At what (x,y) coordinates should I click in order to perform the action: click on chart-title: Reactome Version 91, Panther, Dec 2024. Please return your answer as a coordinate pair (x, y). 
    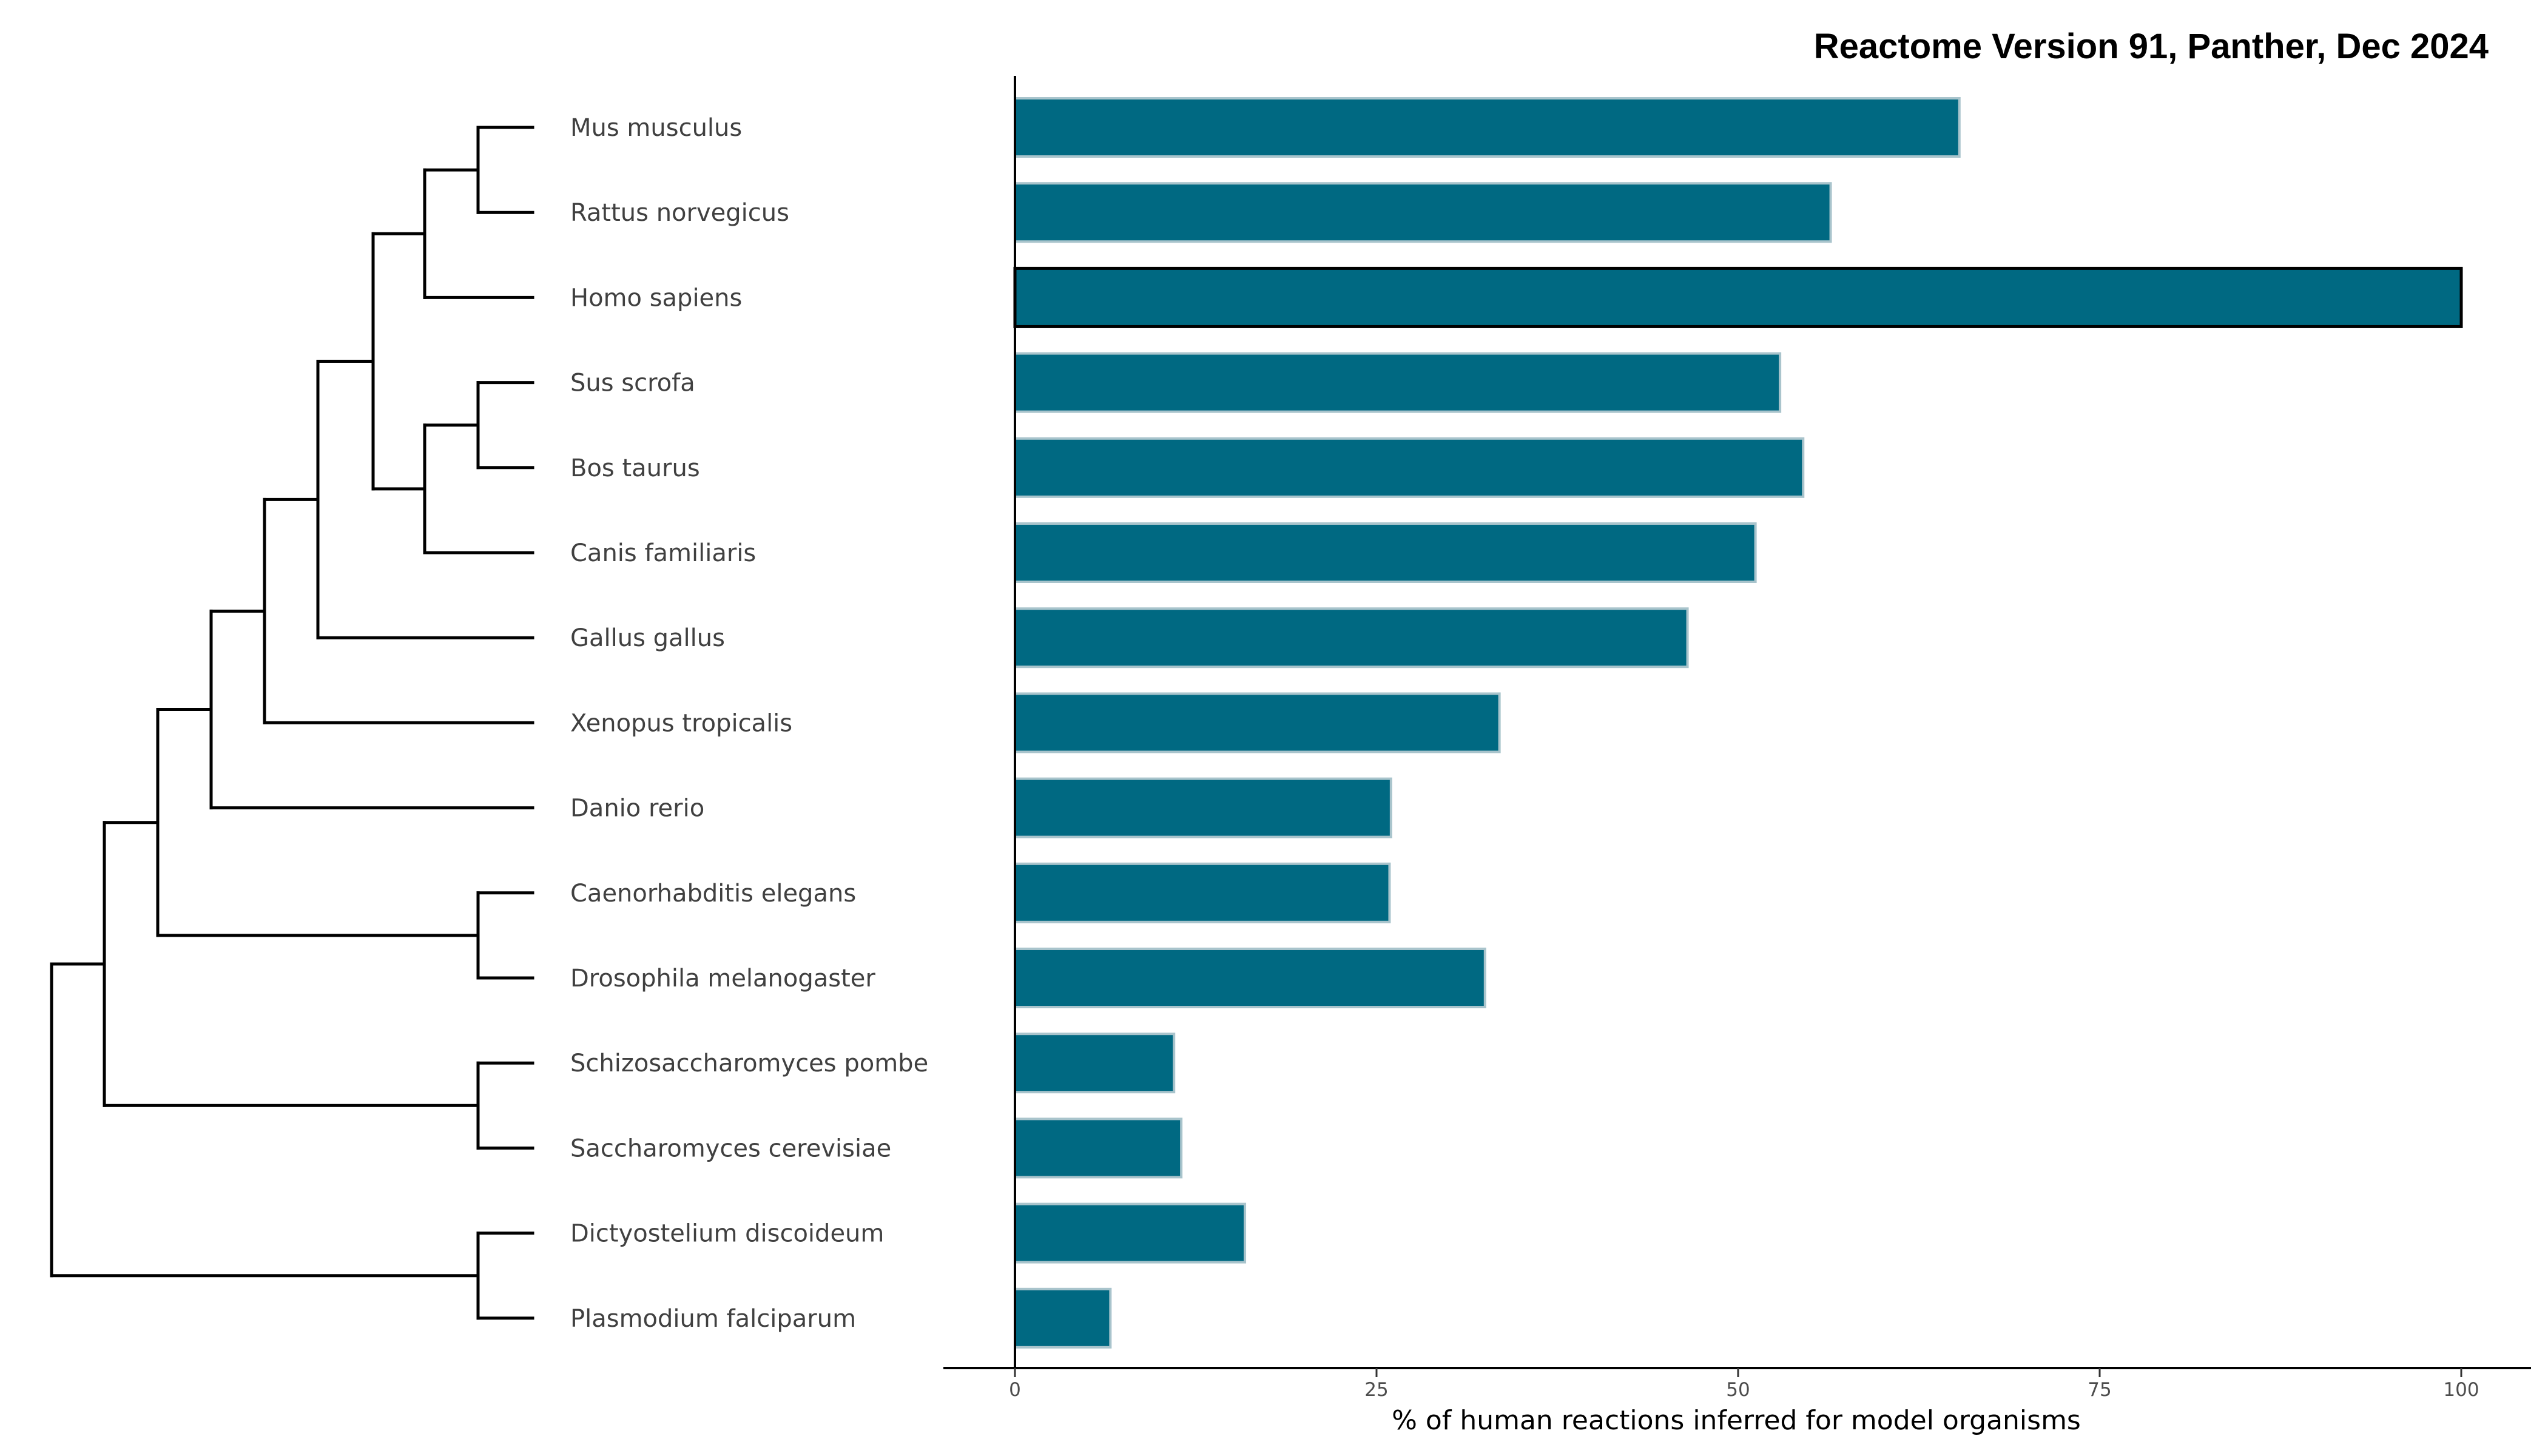
    Looking at the image, I should click on (2151, 46).